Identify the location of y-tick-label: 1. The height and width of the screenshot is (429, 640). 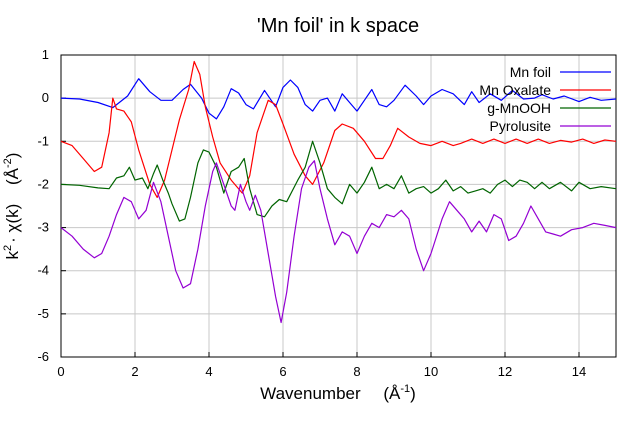
(45, 54).